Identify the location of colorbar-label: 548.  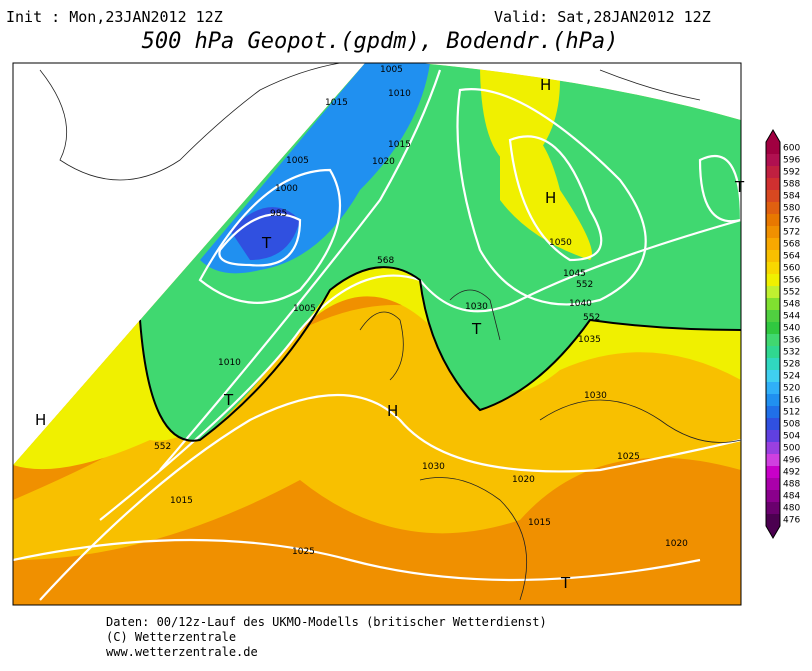
(791, 305).